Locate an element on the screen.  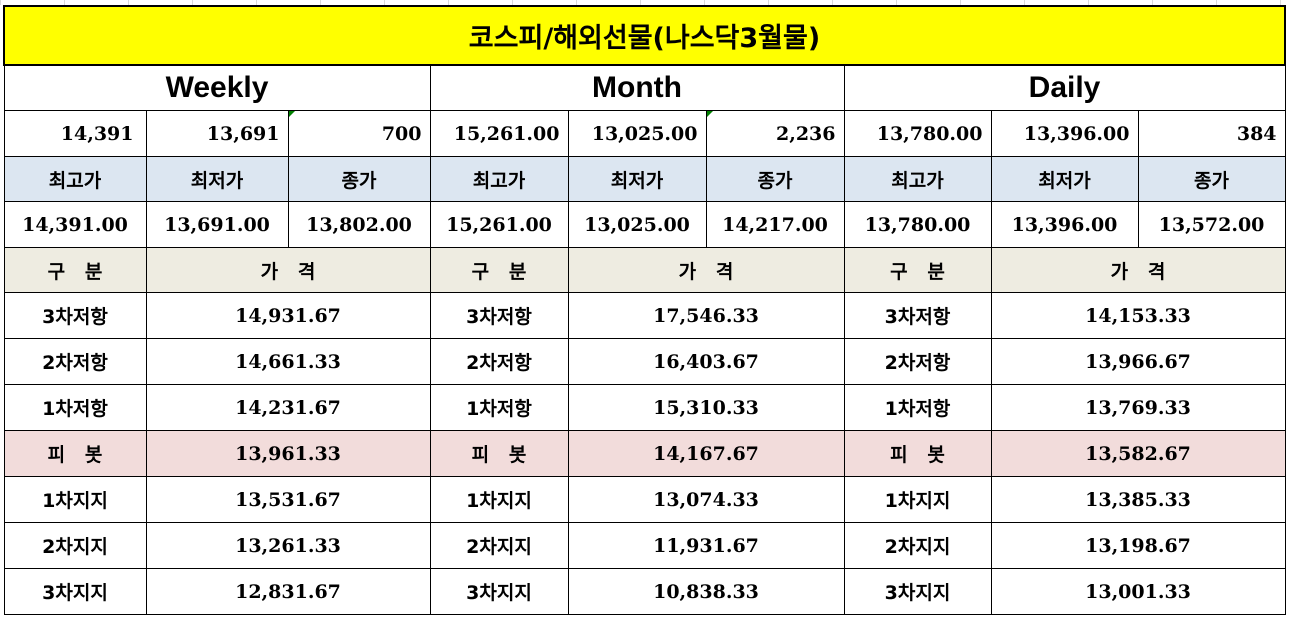
daily-high-value: 13,780.00 is located at coordinates (917, 224).